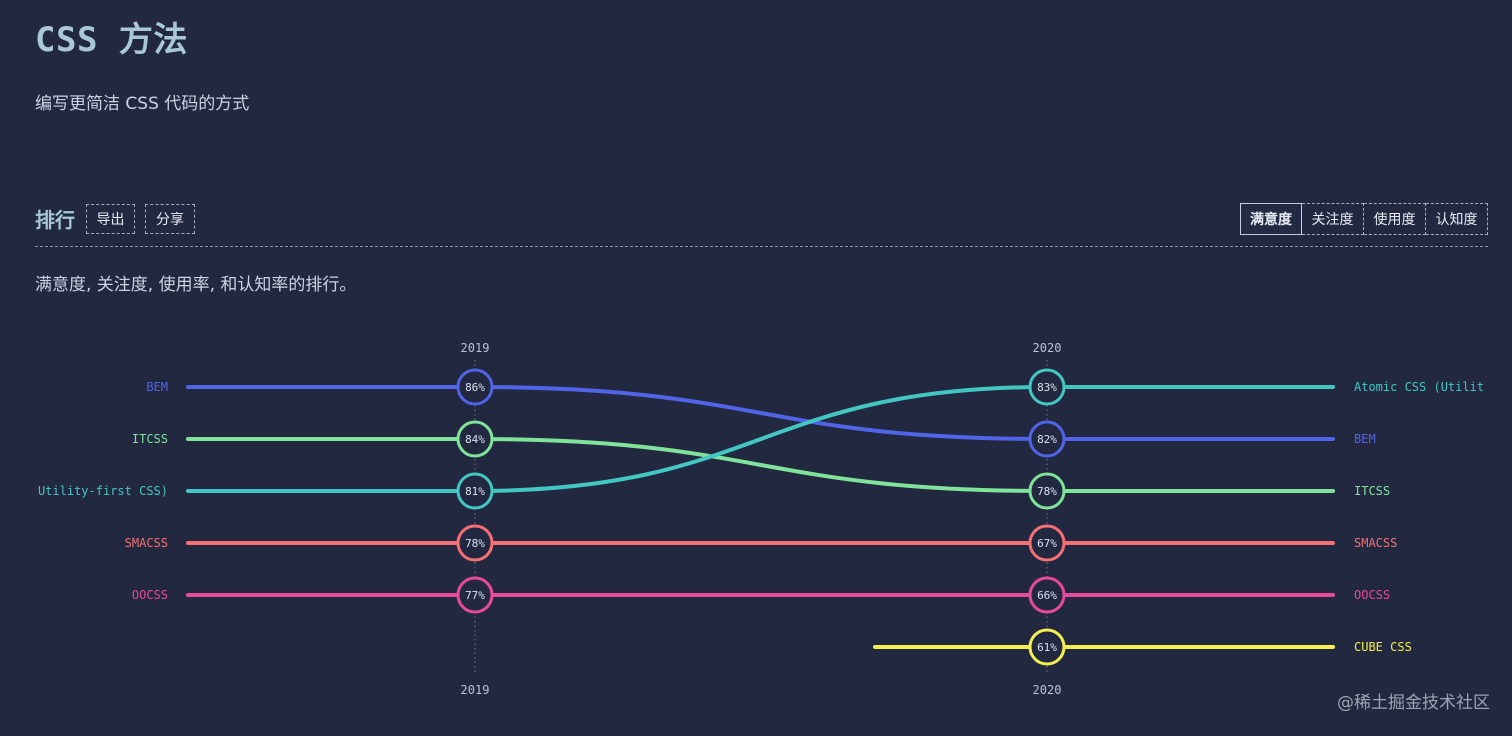 Image resolution: width=1512 pixels, height=736 pixels. I want to click on tab-awareness: 认知度, so click(1457, 219).